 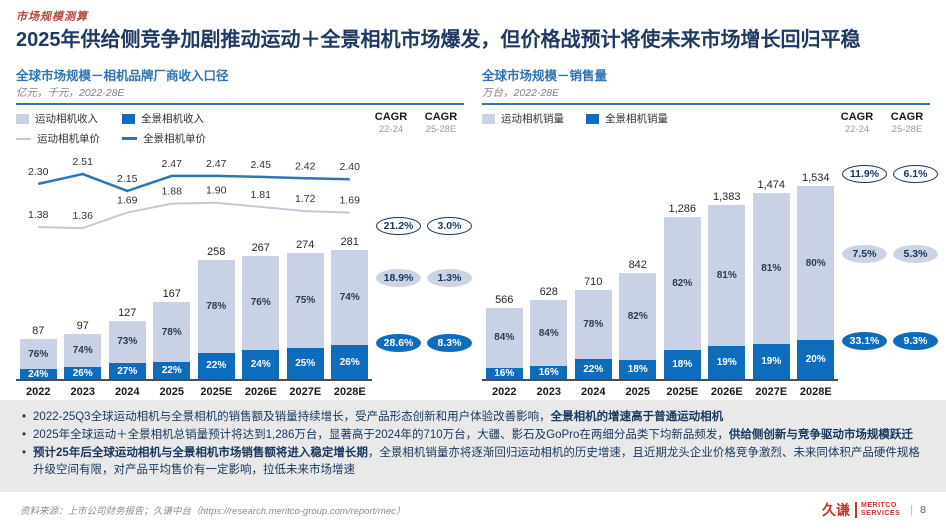 What do you see at coordinates (521, 93) in the screenshot?
I see `chart-subtitle: 万台，2022-28E` at bounding box center [521, 93].